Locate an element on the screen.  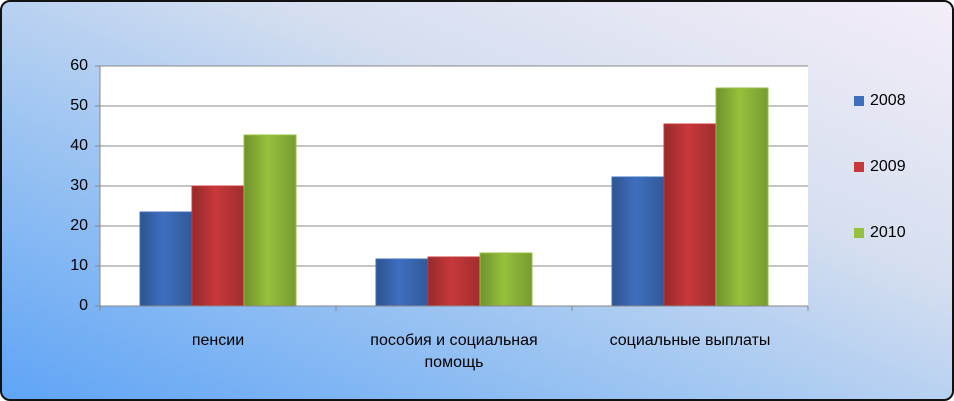
y-tick-label: 0 is located at coordinates (83, 305).